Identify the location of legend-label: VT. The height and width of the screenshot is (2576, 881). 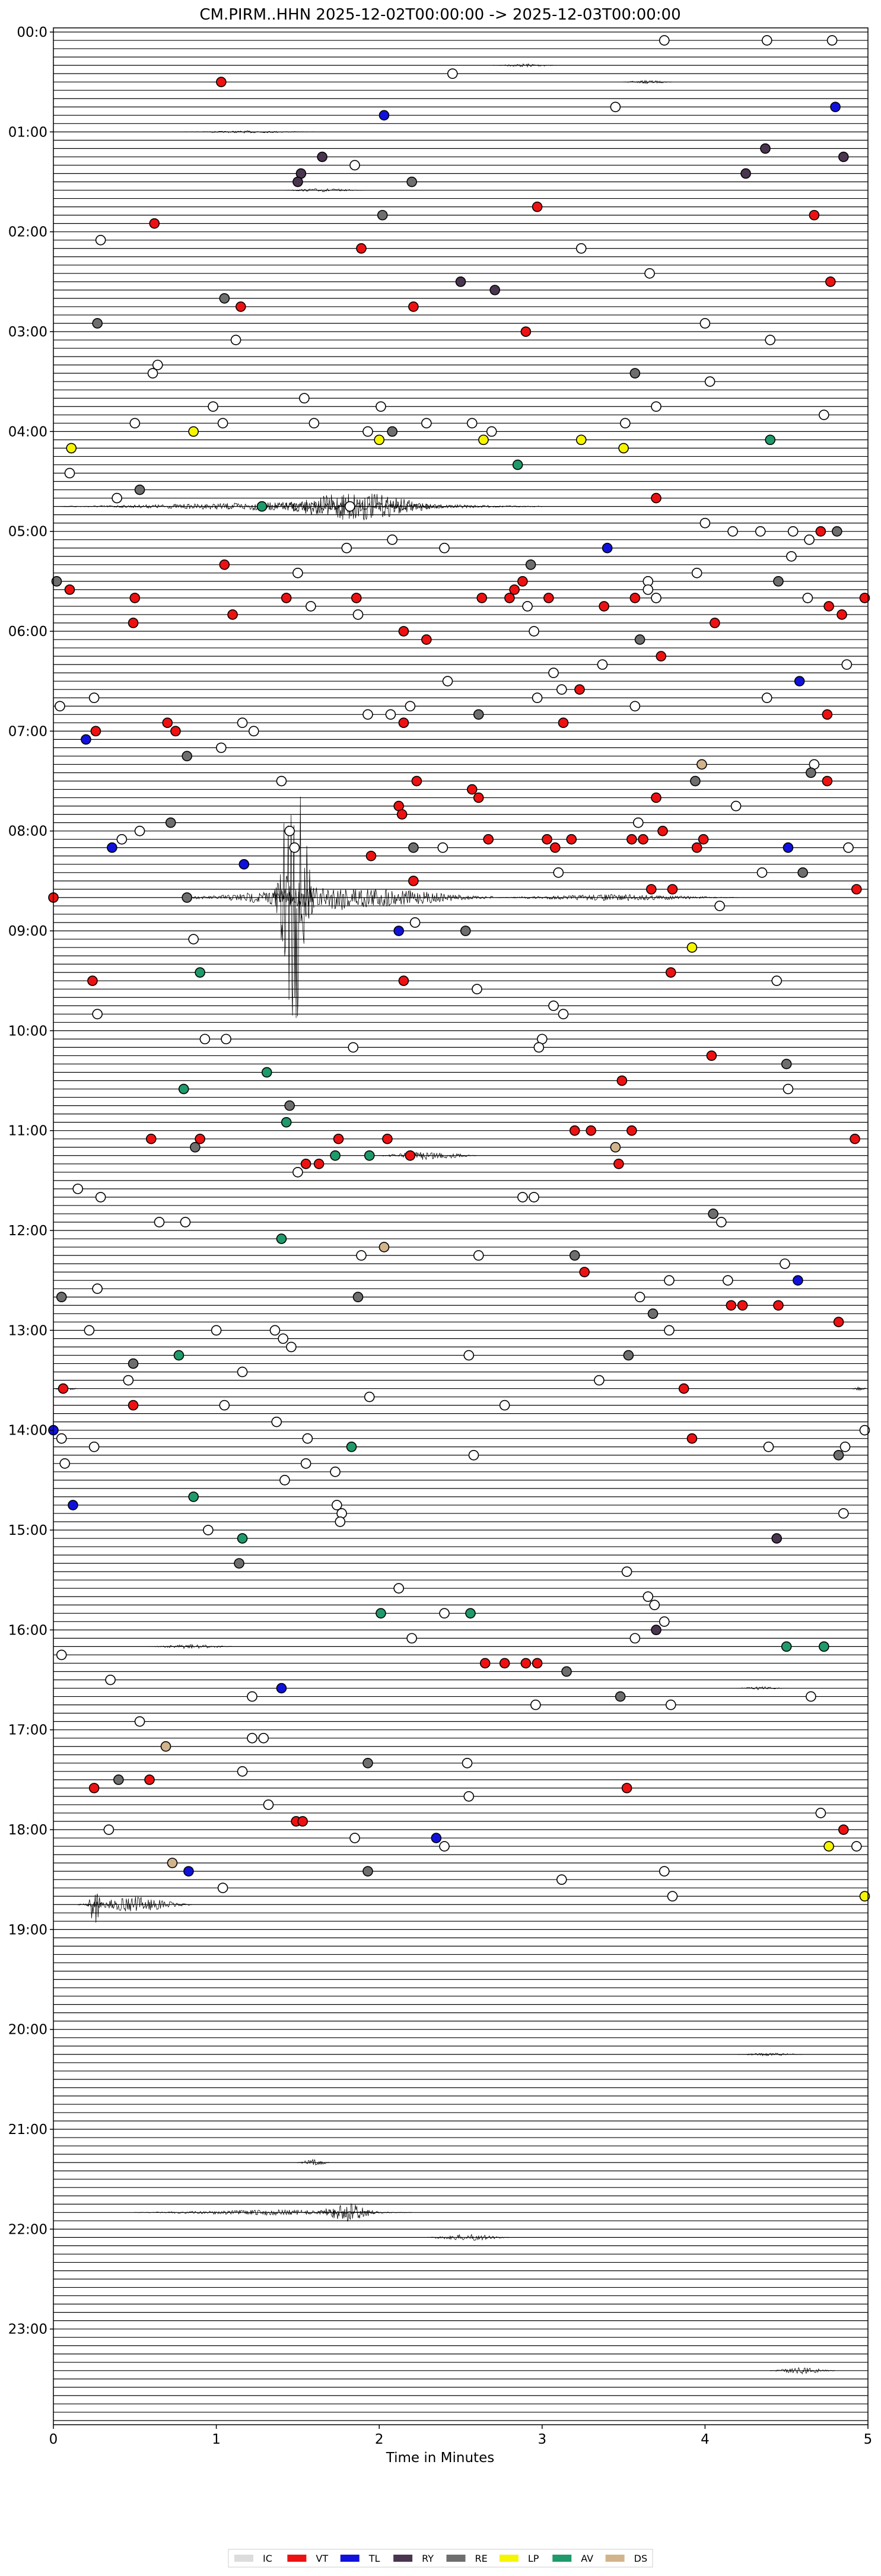
(322, 2558).